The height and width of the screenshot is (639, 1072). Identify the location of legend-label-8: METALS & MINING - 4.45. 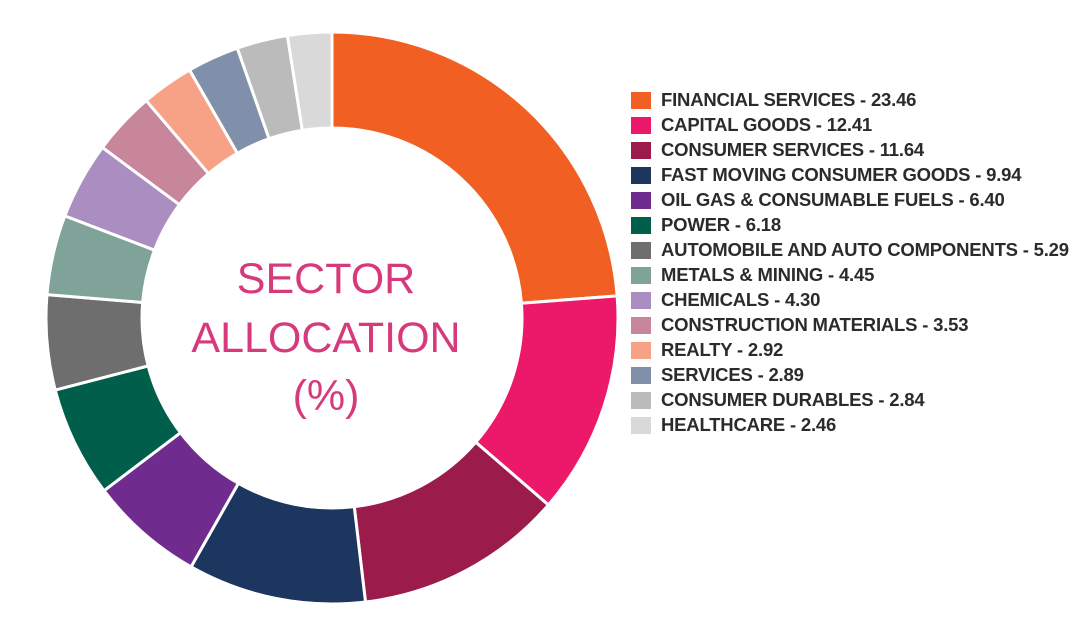
(768, 274).